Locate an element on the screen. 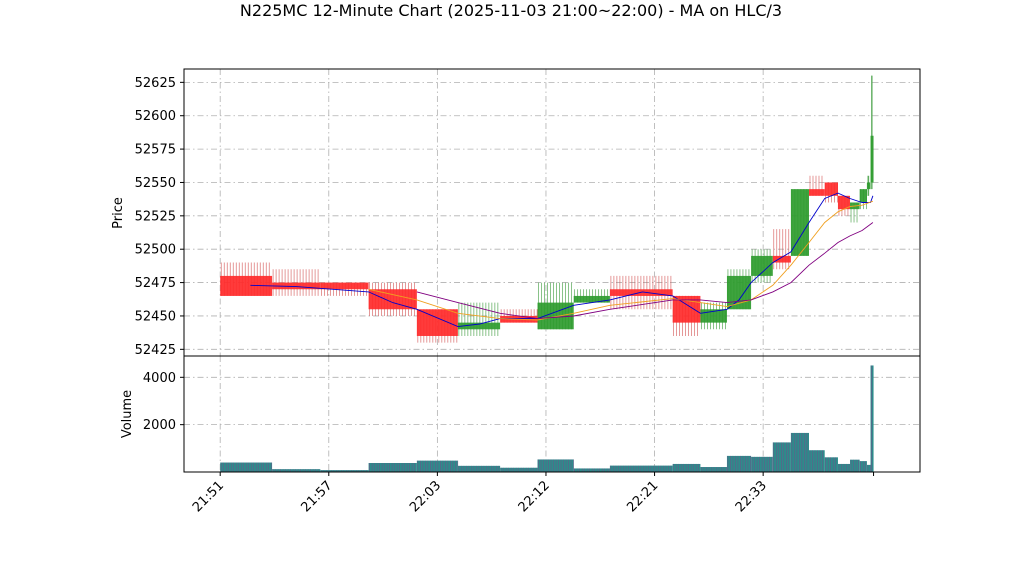 This screenshot has width=1022, height=579. time-x-axis: 21:51 21:57 22:03 22:12 22:21 22:33 is located at coordinates (532, 493).